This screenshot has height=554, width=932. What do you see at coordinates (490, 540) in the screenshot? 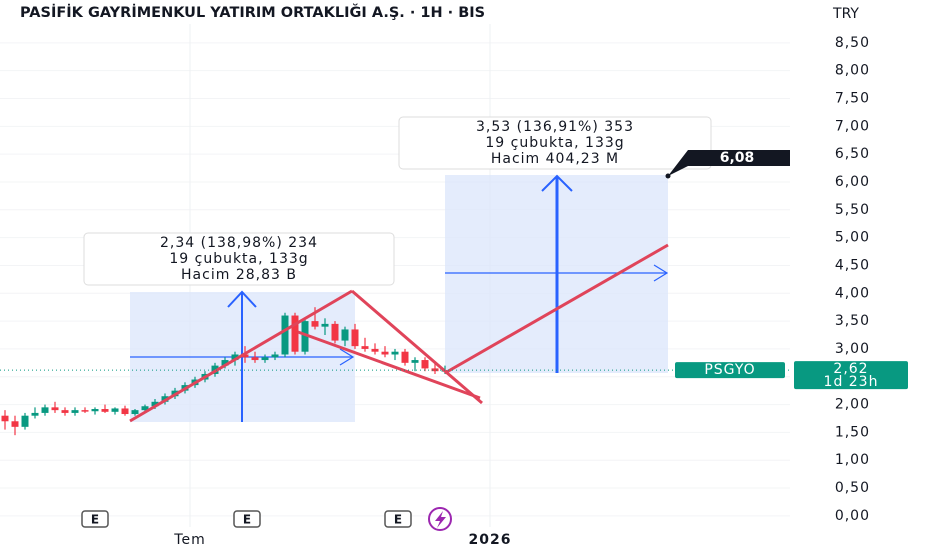
I see `x-tick-label: 2026` at bounding box center [490, 540].